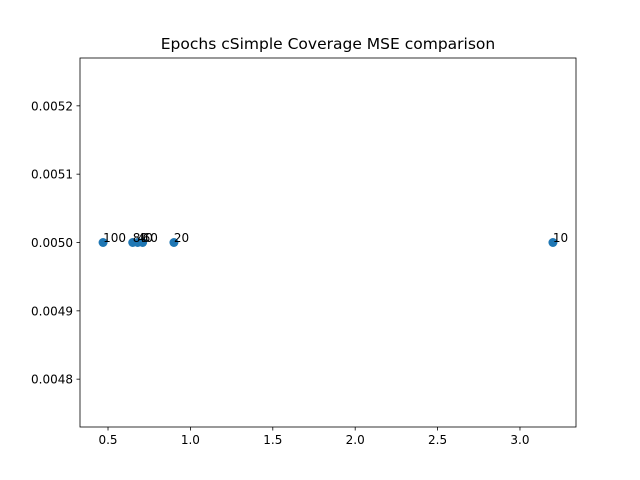 This screenshot has height=480, width=640. I want to click on y-tick-label: 0.0050, so click(52, 243).